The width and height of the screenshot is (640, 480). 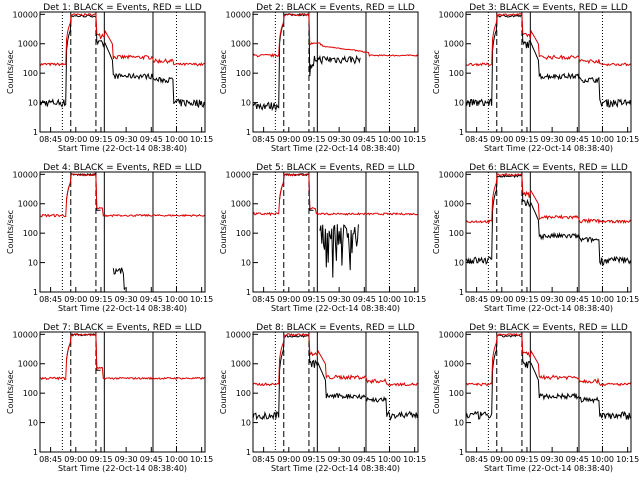 What do you see at coordinates (335, 328) in the screenshot?
I see `panel-title: Det 8: BLACK = Events, RED = LLD` at bounding box center [335, 328].